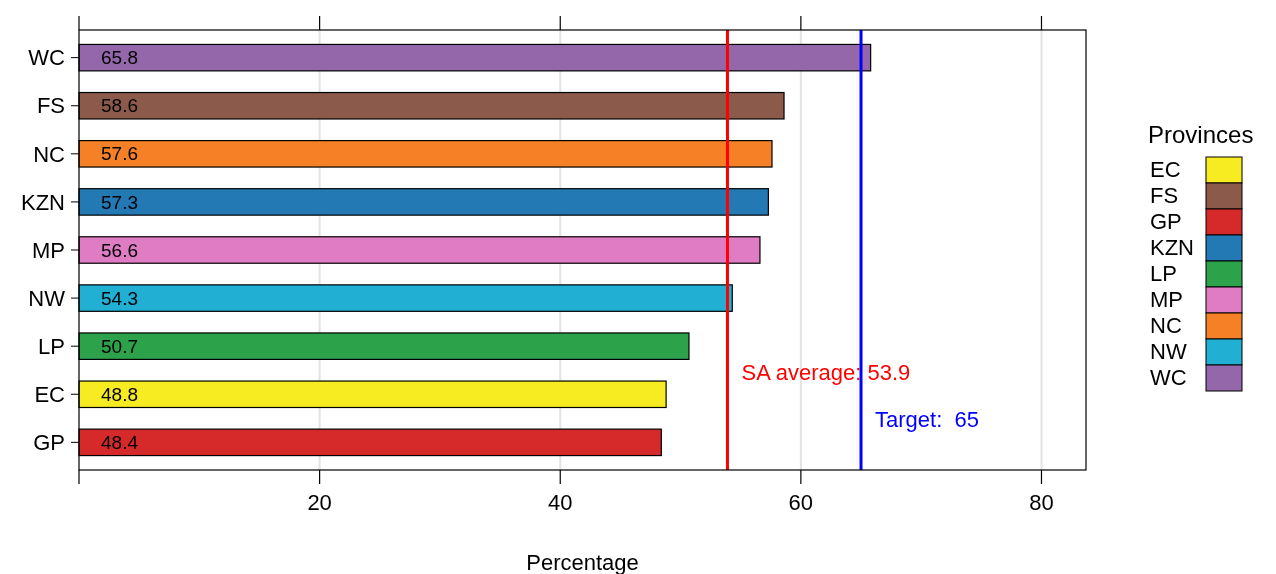 This screenshot has height=574, width=1276. What do you see at coordinates (560, 502) in the screenshot?
I see `x-tick-label: 40` at bounding box center [560, 502].